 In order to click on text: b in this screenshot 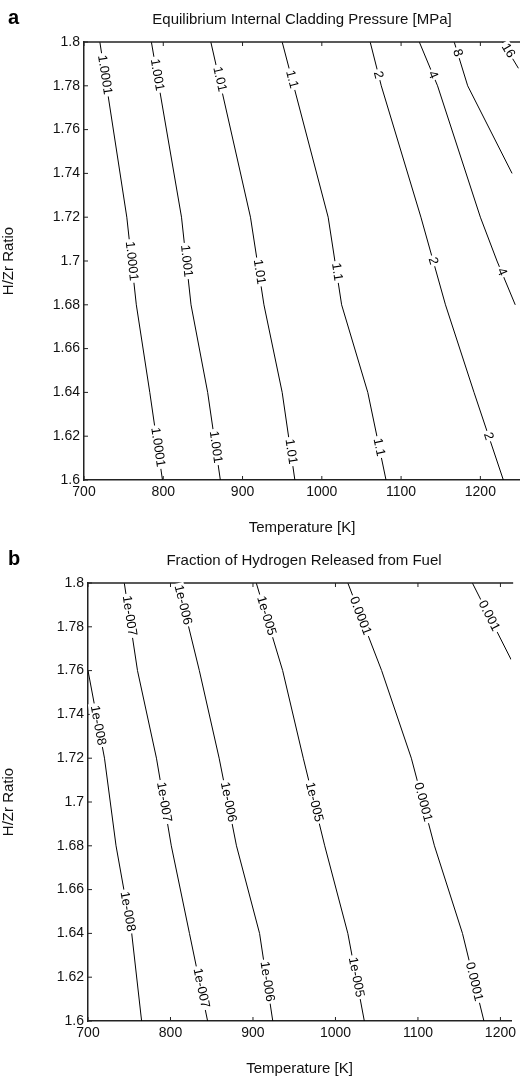, I will do `click(14, 557)`.